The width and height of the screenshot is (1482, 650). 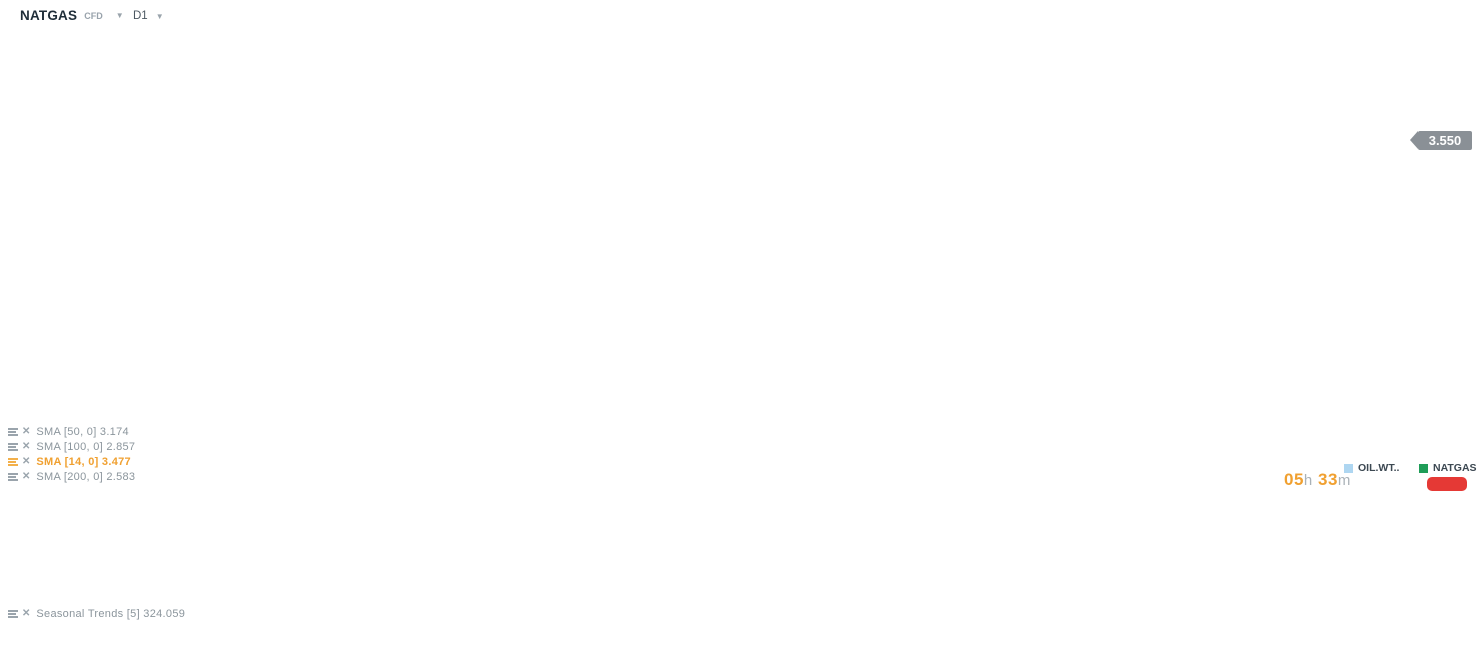 I want to click on series-toggle-oil-wti: OIL.WT.., so click(x=1371, y=468).